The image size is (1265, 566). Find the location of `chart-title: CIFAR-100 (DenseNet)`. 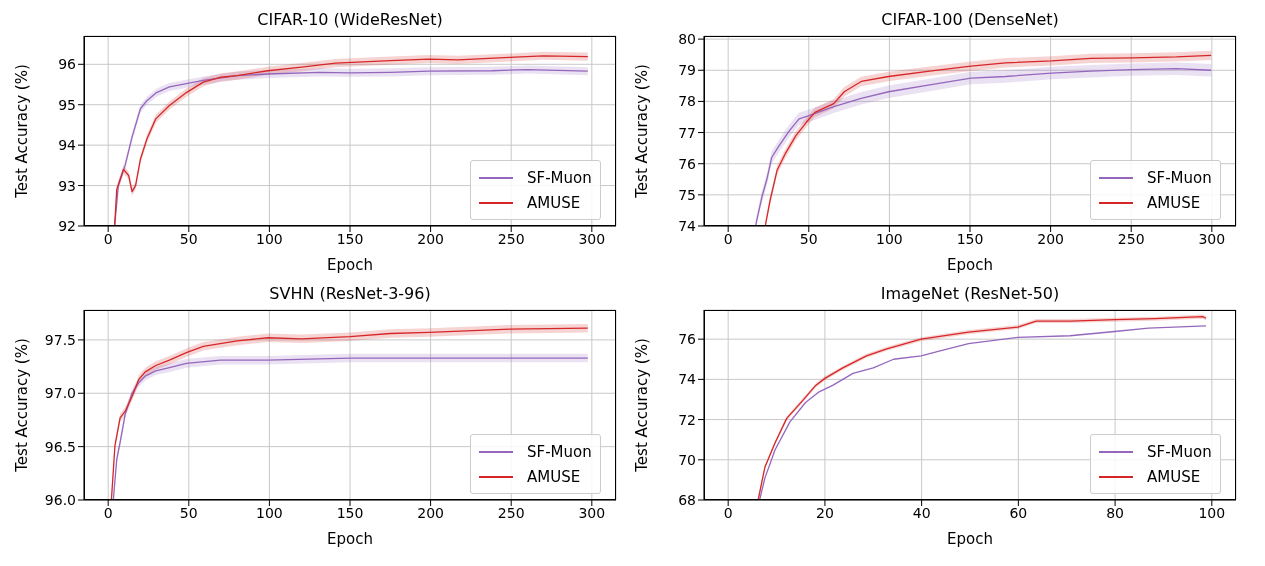

chart-title: CIFAR-100 (DenseNet) is located at coordinates (970, 19).